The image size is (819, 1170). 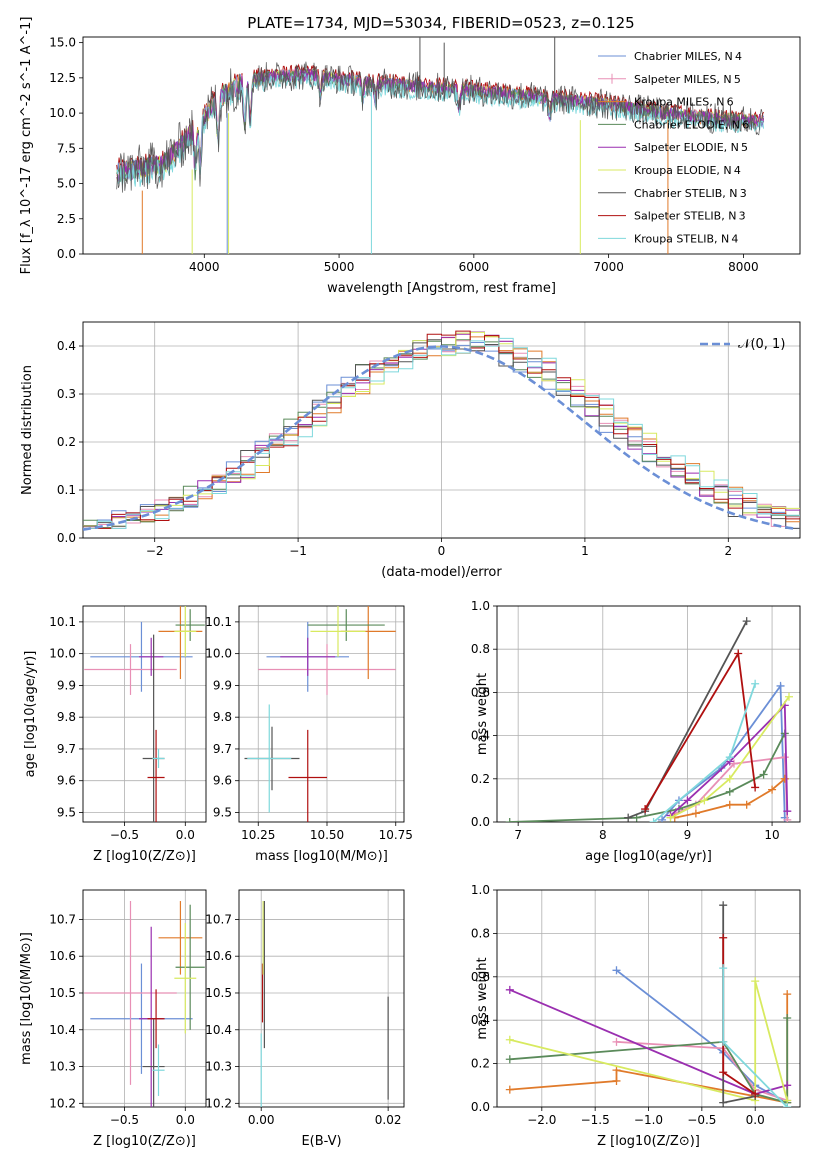 What do you see at coordinates (305, 1019) in the screenshot?
I see `mass_vs_ebv-axes: 0.00 0.02 10.2 10.3 10.4 10.5 10.6 10.7 E(B-V)` at bounding box center [305, 1019].